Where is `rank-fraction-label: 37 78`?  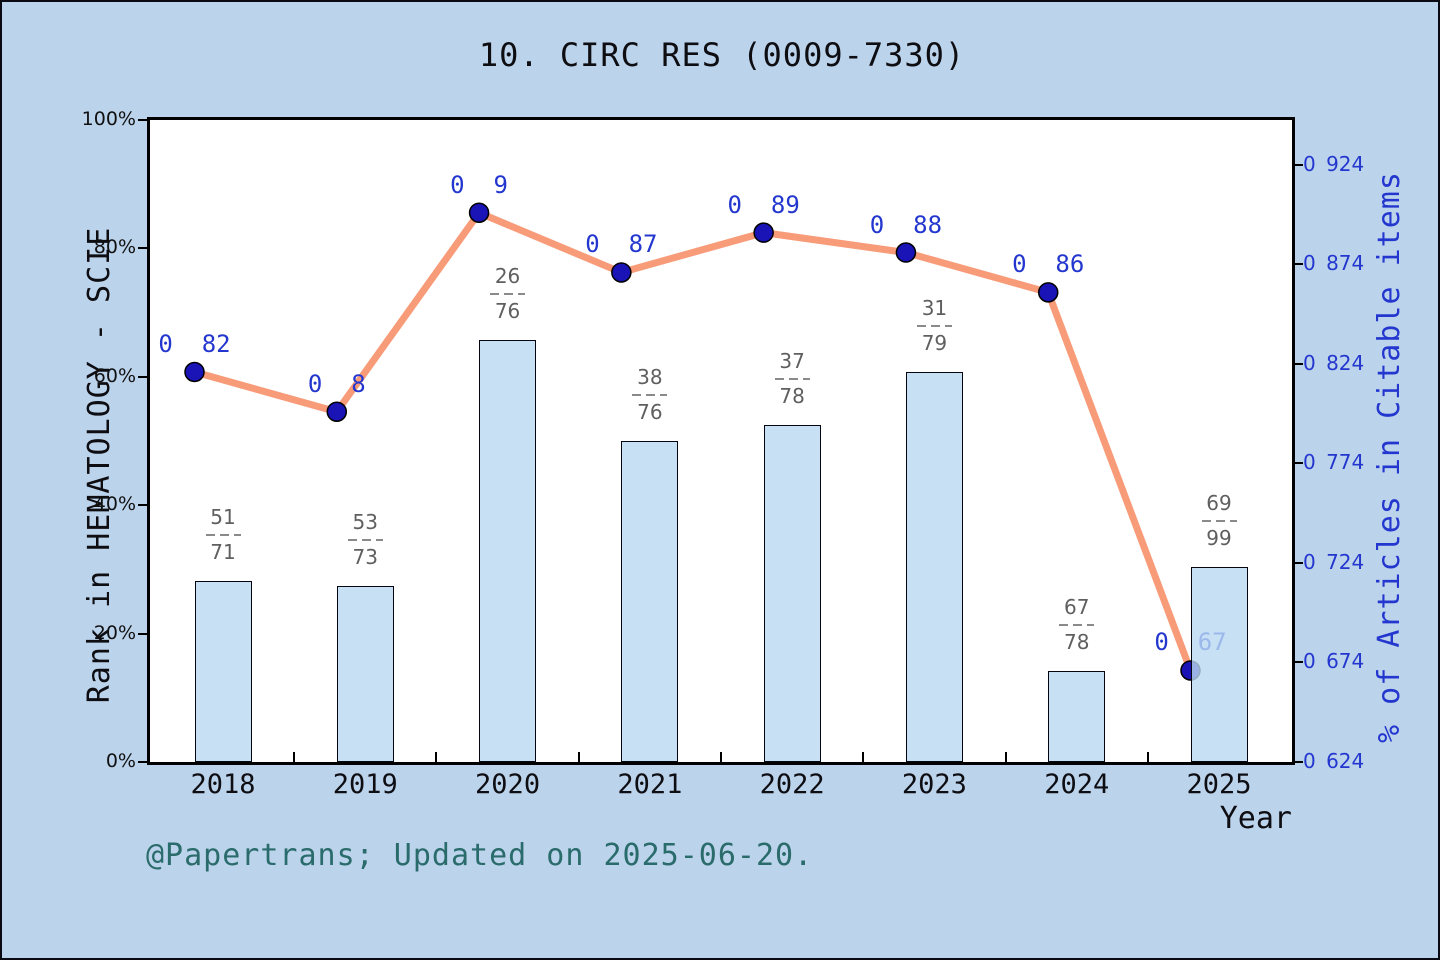
rank-fraction-label: 37 78 is located at coordinates (792, 379).